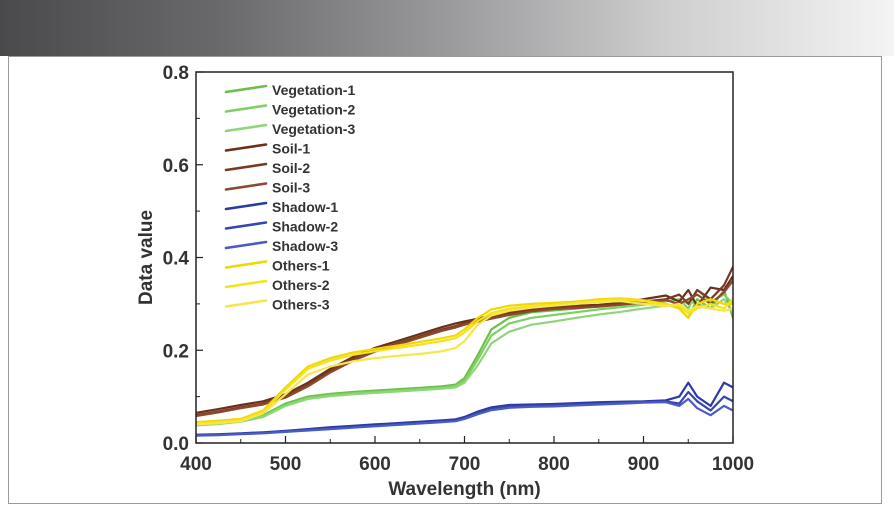 The image size is (894, 512). I want to click on legend-label: Soil-3, so click(291, 188).